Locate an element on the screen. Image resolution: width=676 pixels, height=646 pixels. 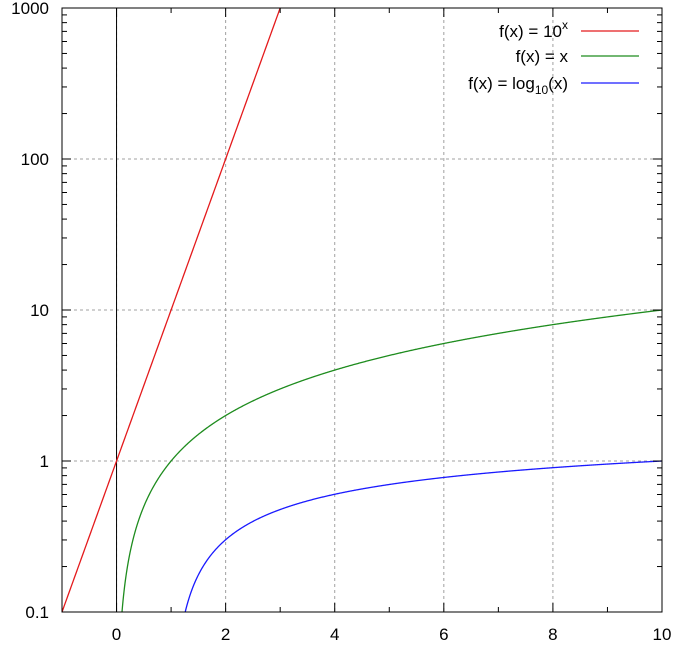
legend: f(x) = 10x f(x) = x f(x) = log10(x) is located at coordinates (553, 57).